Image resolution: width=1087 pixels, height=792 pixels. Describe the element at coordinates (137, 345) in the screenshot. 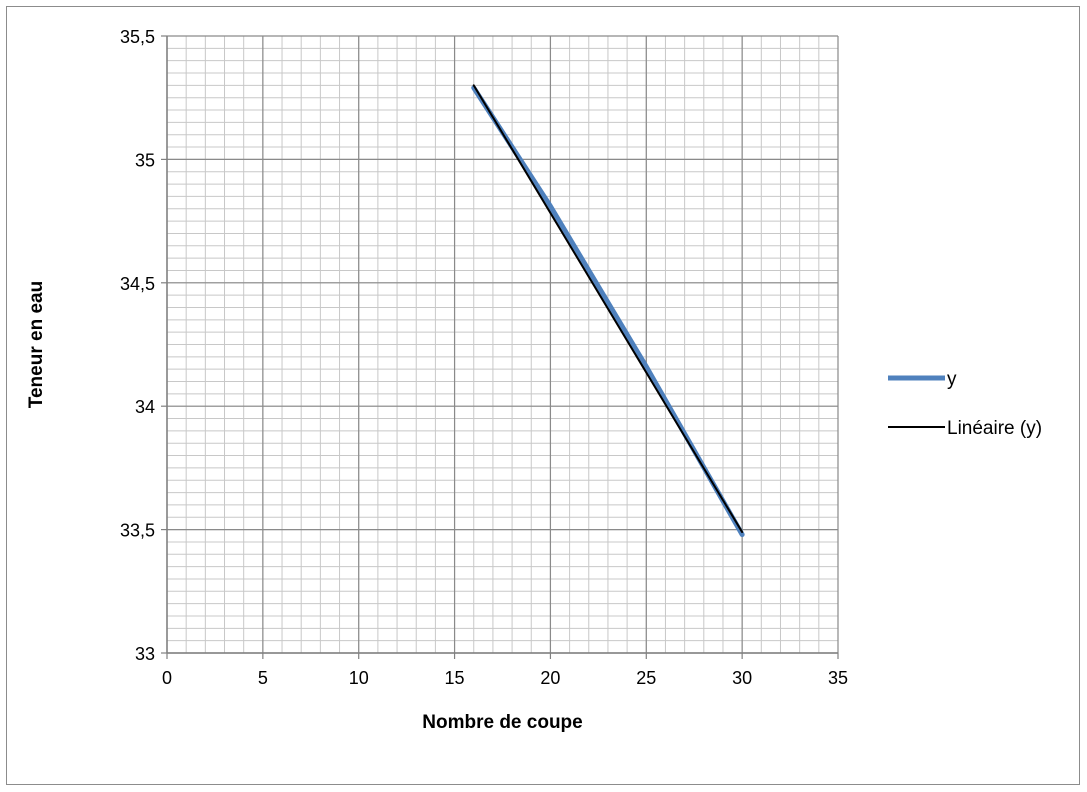

I see `y-tick-labels: 33 33,5 34 34,5 35 35,5` at that location.